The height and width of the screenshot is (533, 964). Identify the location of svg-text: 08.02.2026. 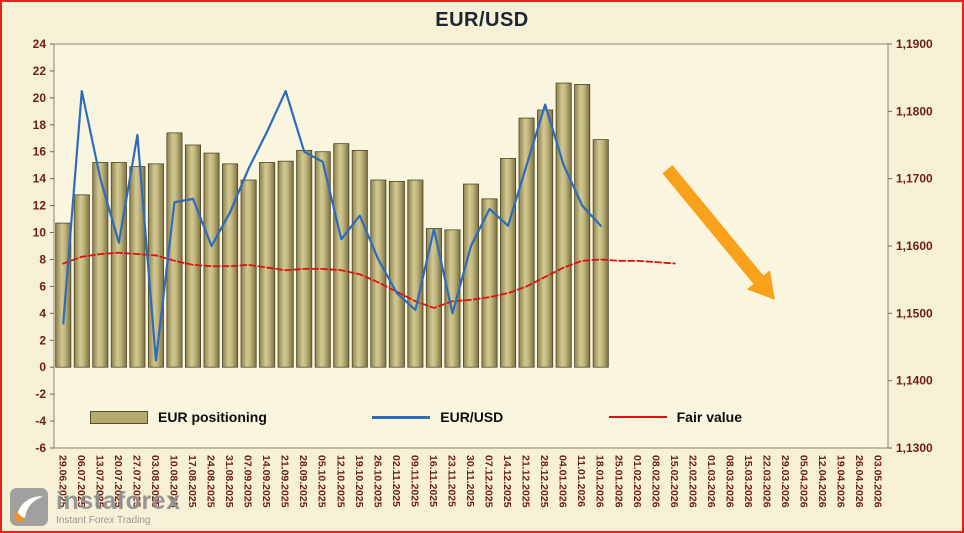
(655, 481).